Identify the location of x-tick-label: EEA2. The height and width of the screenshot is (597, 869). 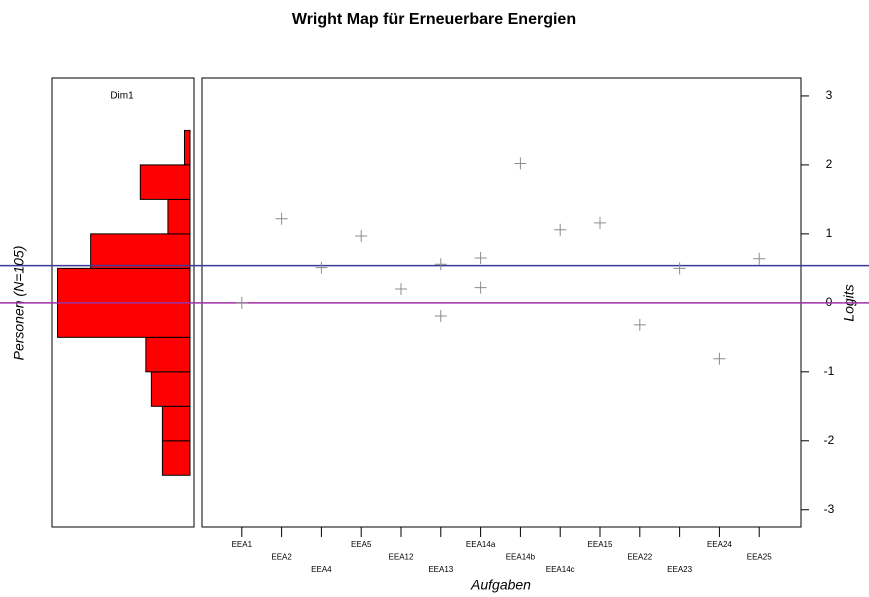
(281, 557).